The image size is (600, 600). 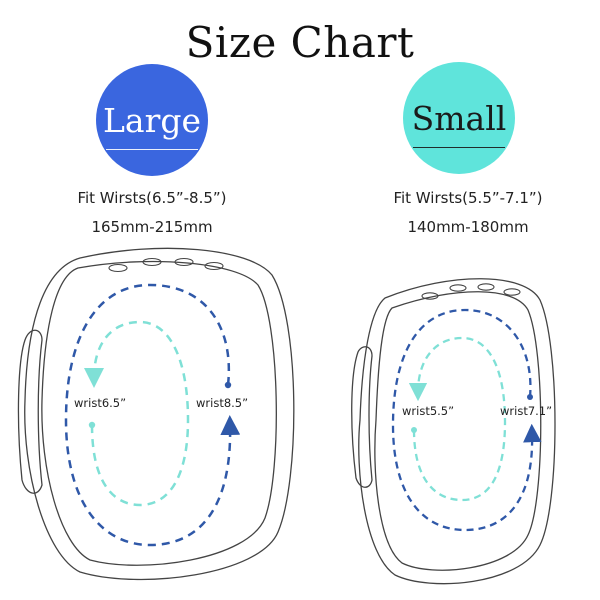 What do you see at coordinates (166, 265) in the screenshot?
I see `large-band-holes` at bounding box center [166, 265].